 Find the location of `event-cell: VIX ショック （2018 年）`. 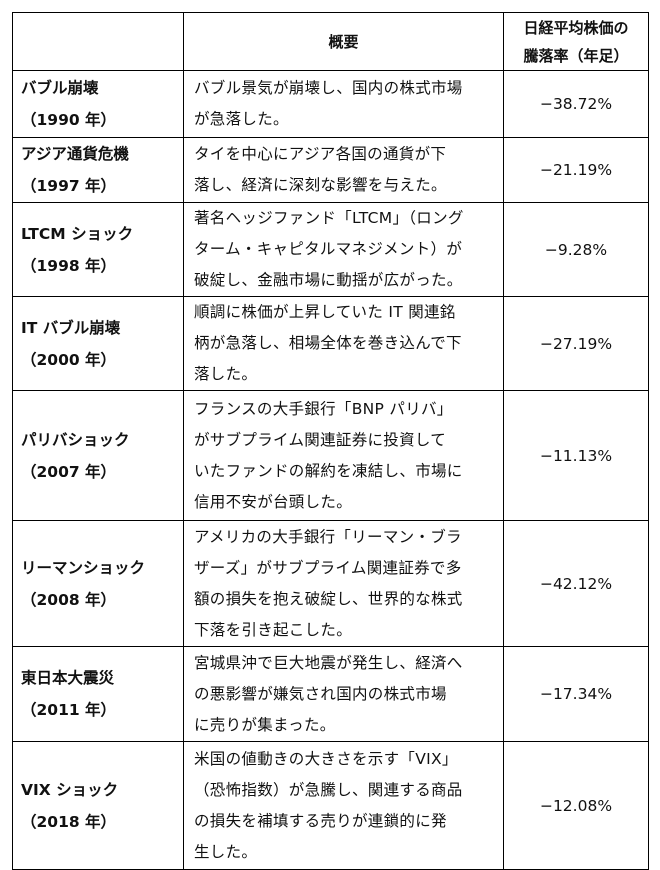

event-cell: VIX ショック （2018 年） is located at coordinates (98, 805).